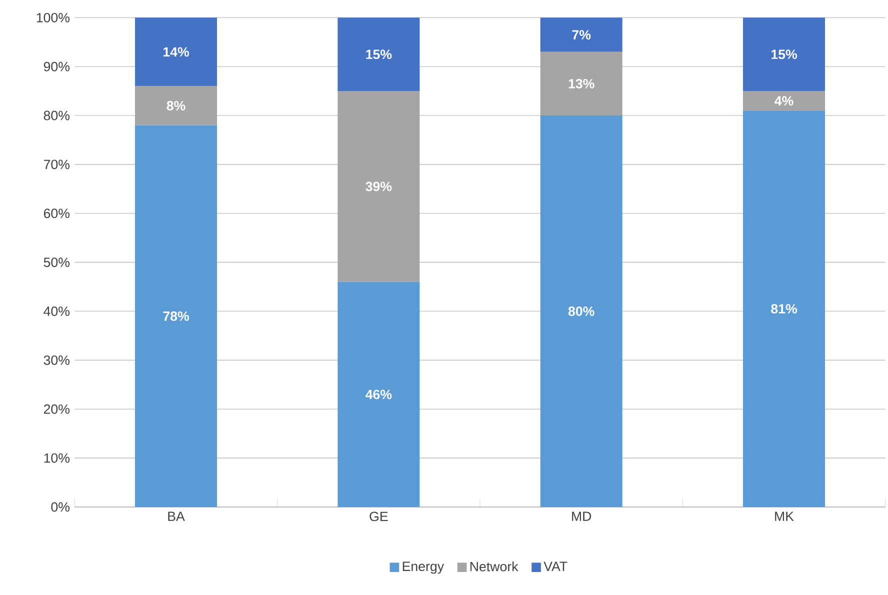 This screenshot has width=888, height=595. Describe the element at coordinates (57, 263) in the screenshot. I see `y-tick-label: 50%` at that location.